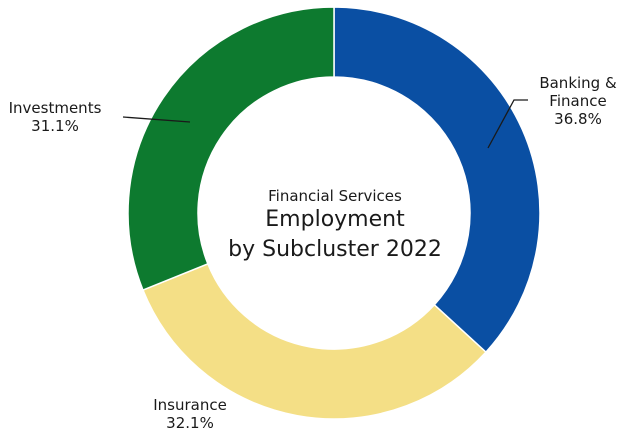 The image size is (637, 435). I want to click on slice-label-banking-line2: Finance, so click(578, 101).